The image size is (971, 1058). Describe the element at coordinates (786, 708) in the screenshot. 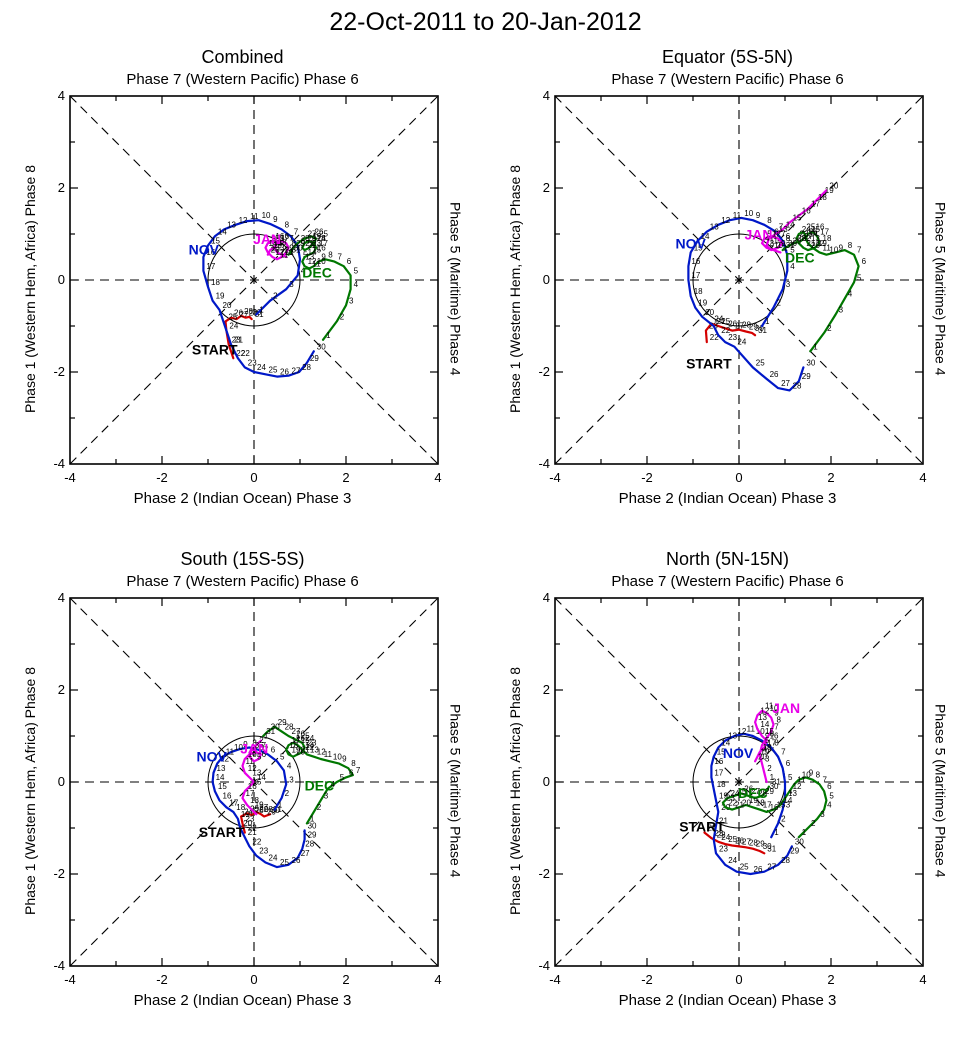

I see `label-jan: JAN` at that location.